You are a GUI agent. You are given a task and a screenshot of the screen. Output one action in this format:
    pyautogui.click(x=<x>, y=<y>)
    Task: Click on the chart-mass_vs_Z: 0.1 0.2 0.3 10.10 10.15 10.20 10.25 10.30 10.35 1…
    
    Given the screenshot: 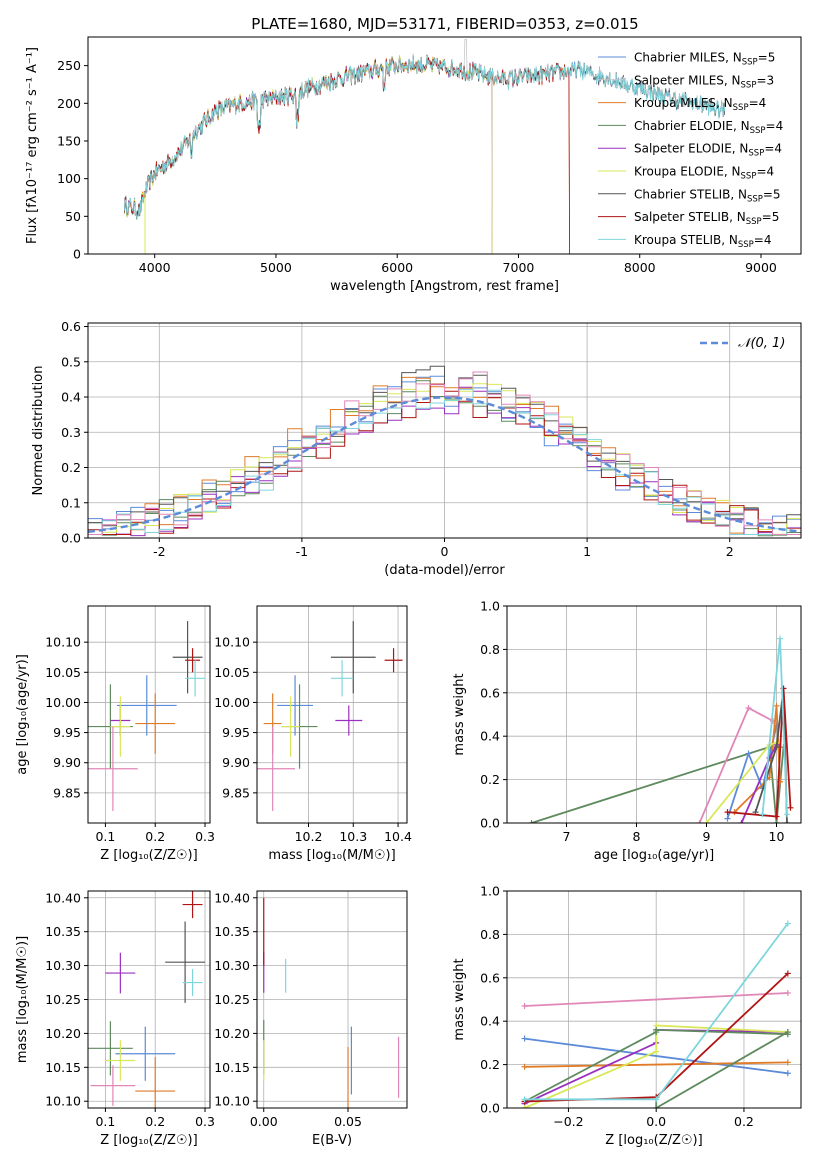 What is the action you would take?
    pyautogui.click(x=115, y=1019)
    